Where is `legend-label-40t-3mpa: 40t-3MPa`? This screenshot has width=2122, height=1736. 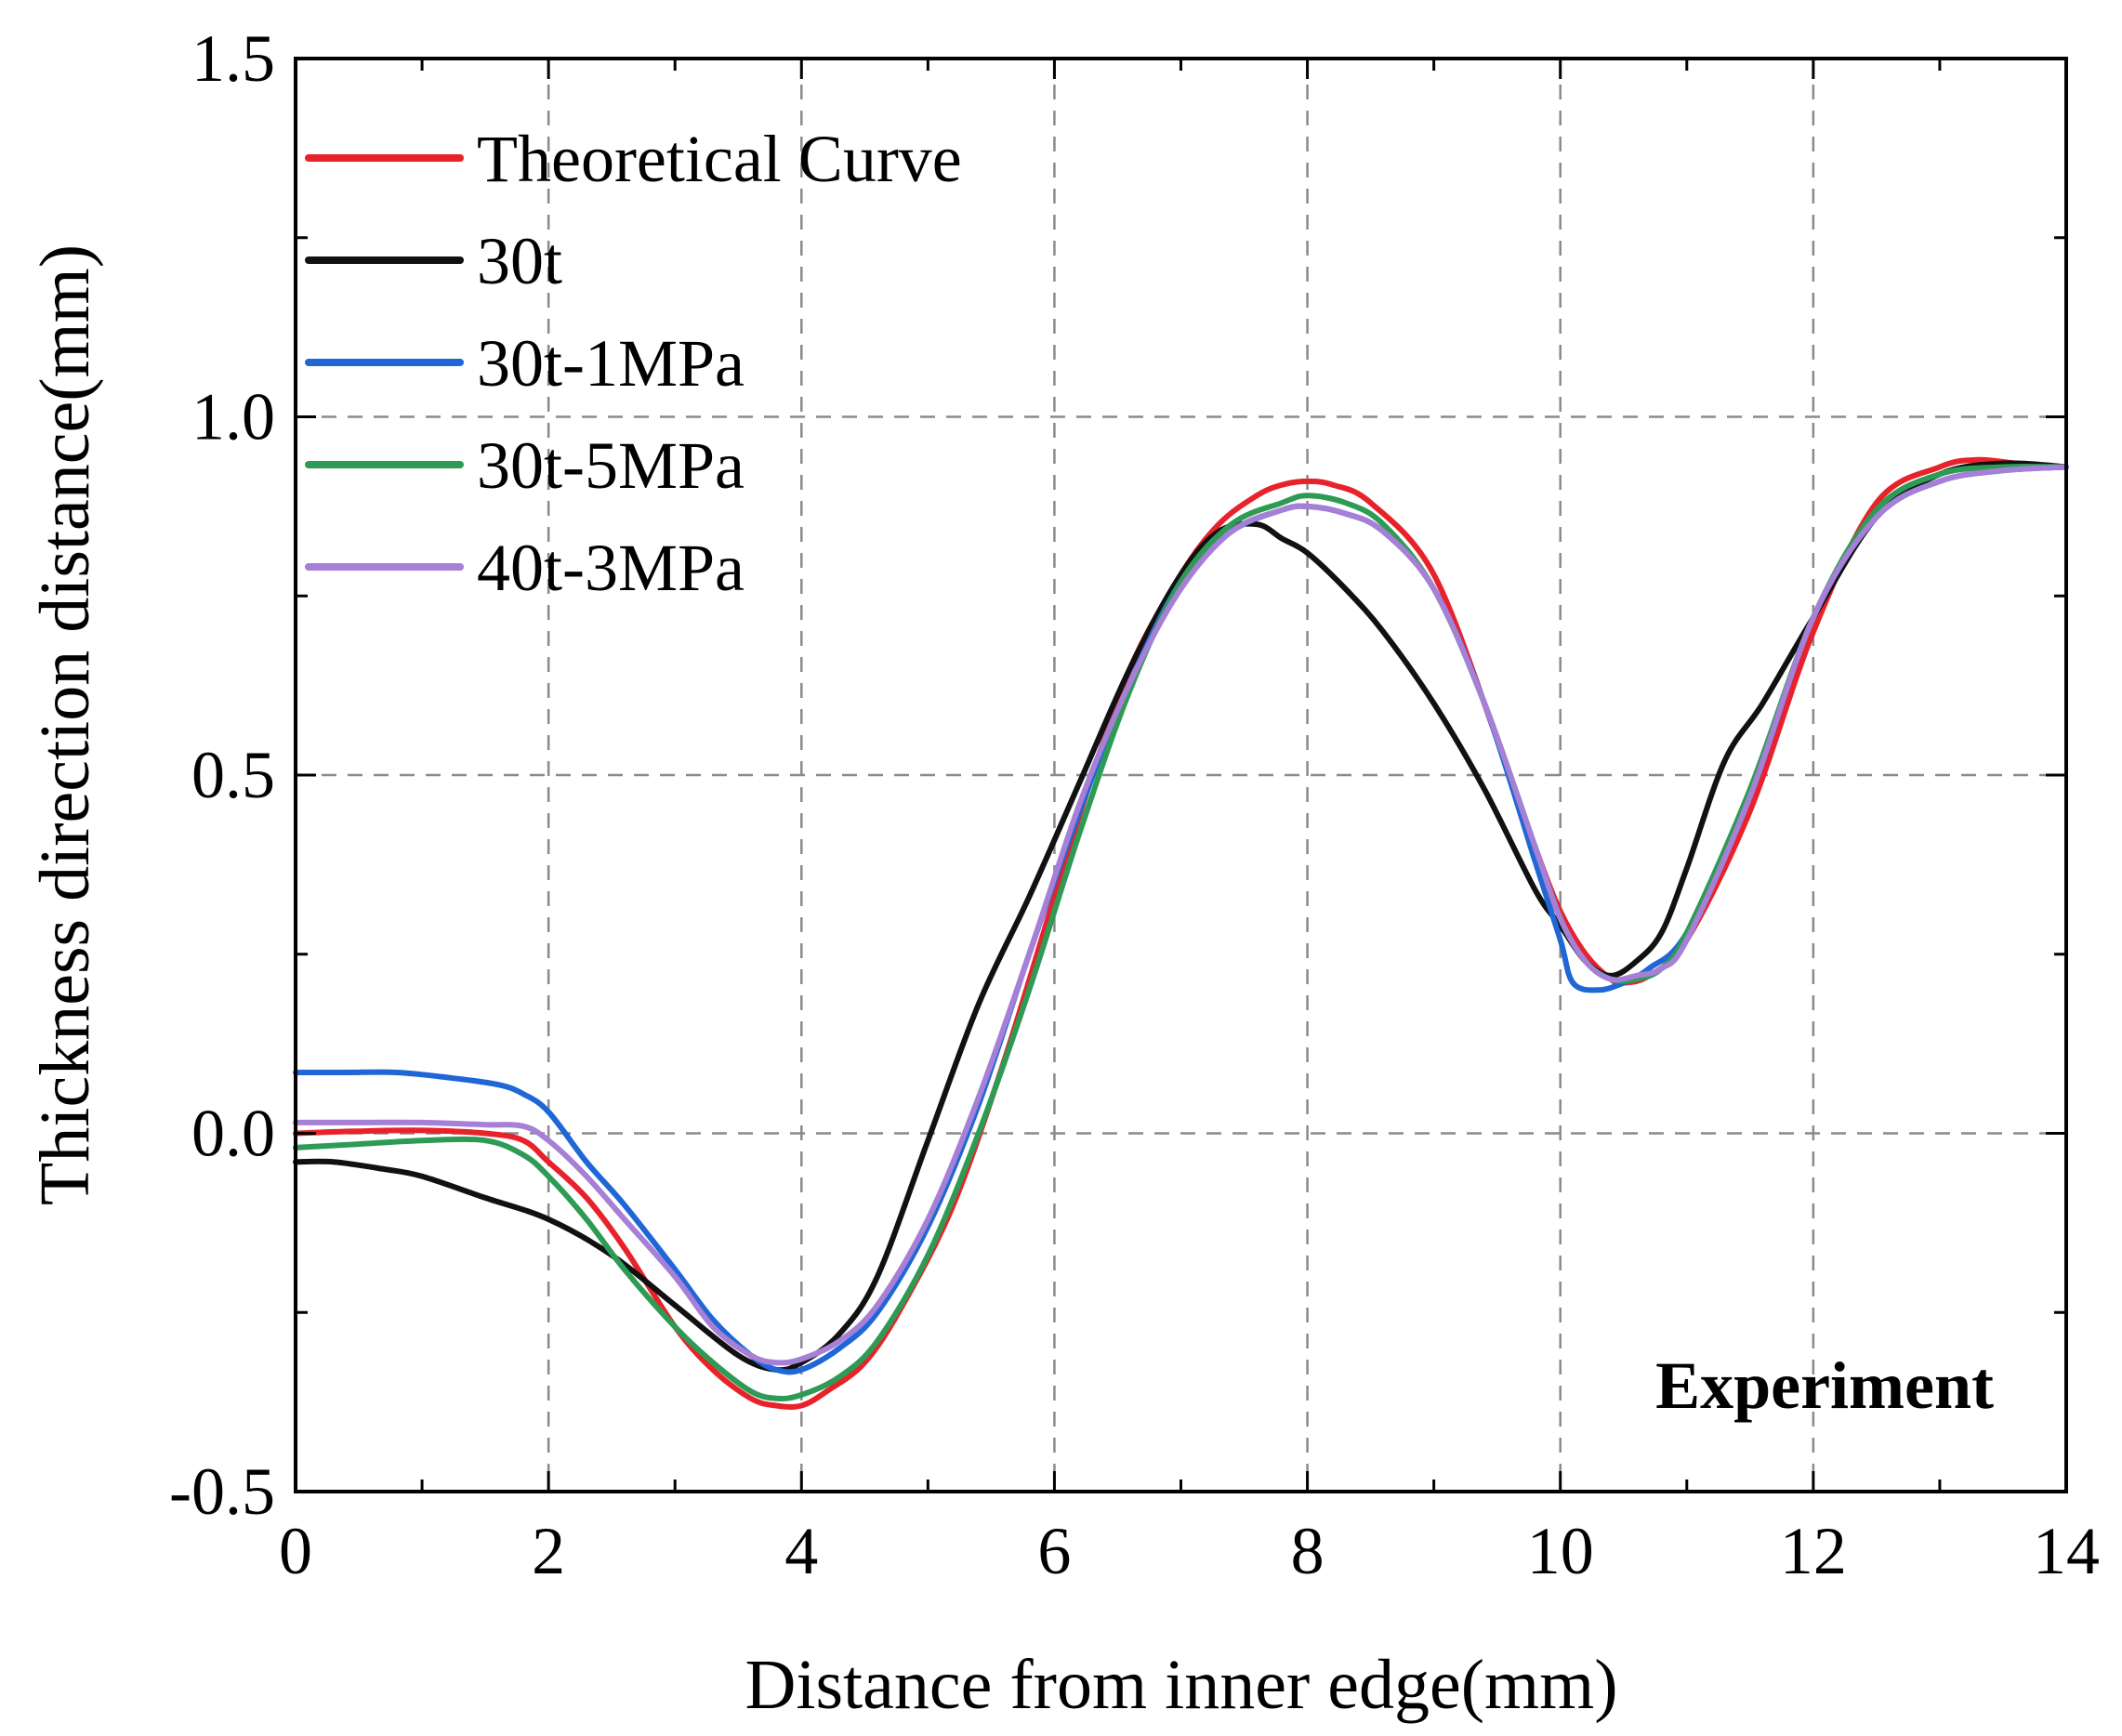
legend-label-40t-3mpa: 40t-3MPa is located at coordinates (611, 568).